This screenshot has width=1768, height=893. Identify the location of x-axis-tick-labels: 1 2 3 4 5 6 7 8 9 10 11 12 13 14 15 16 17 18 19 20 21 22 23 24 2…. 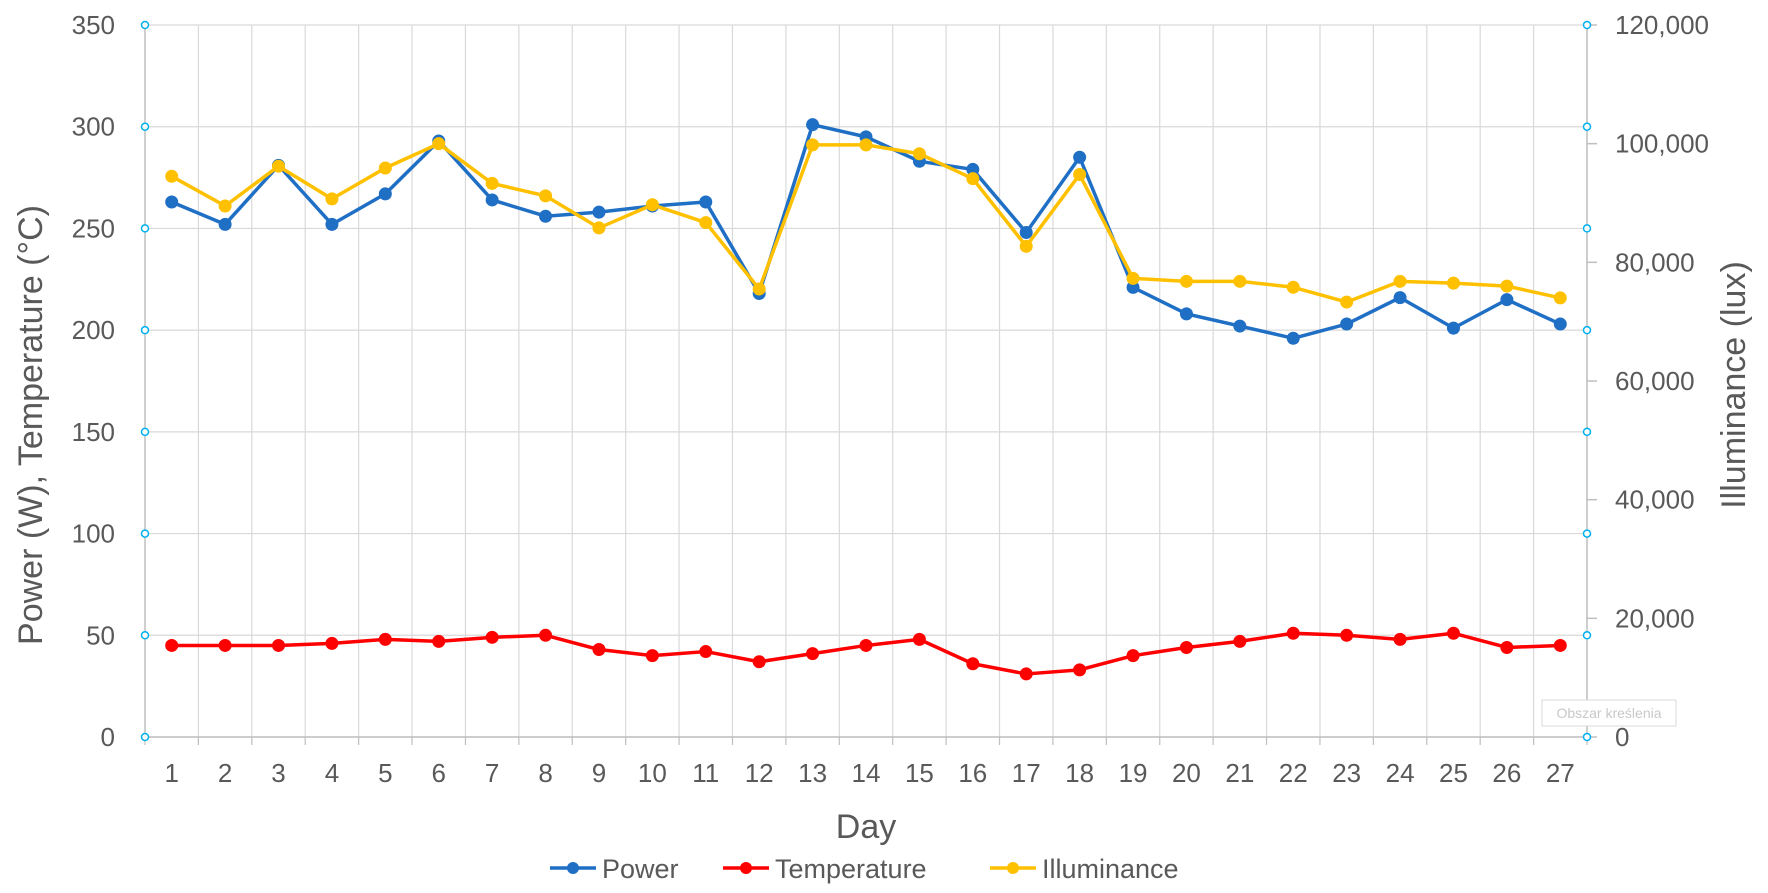
(869, 773).